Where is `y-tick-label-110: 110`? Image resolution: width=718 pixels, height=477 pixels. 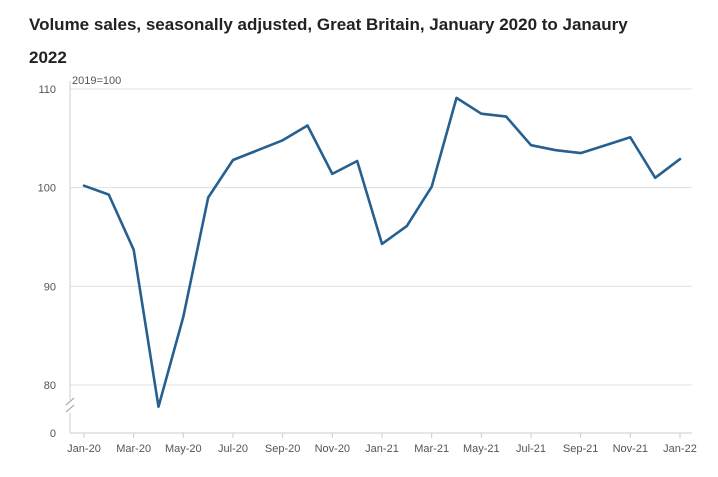
y-tick-label-110: 110 is located at coordinates (47, 90).